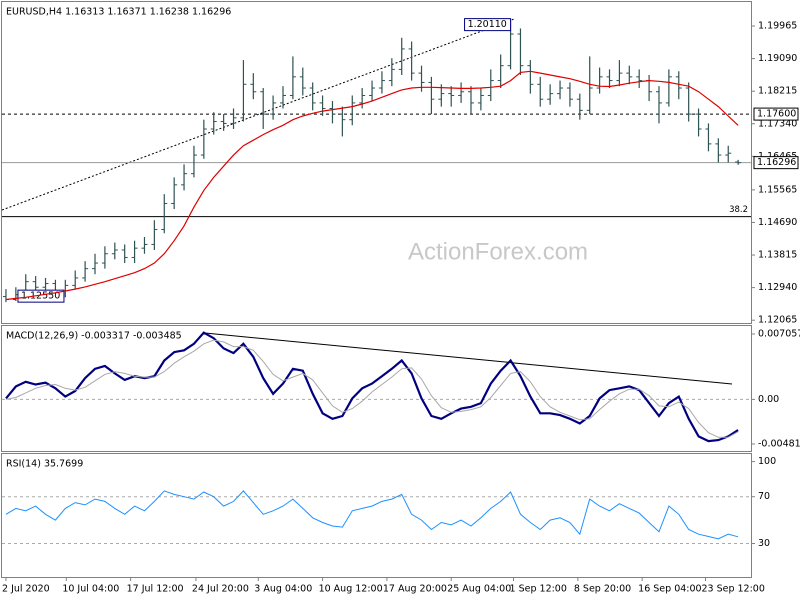 This screenshot has width=800, height=600. I want to click on level-label: 1.17600, so click(776, 114).